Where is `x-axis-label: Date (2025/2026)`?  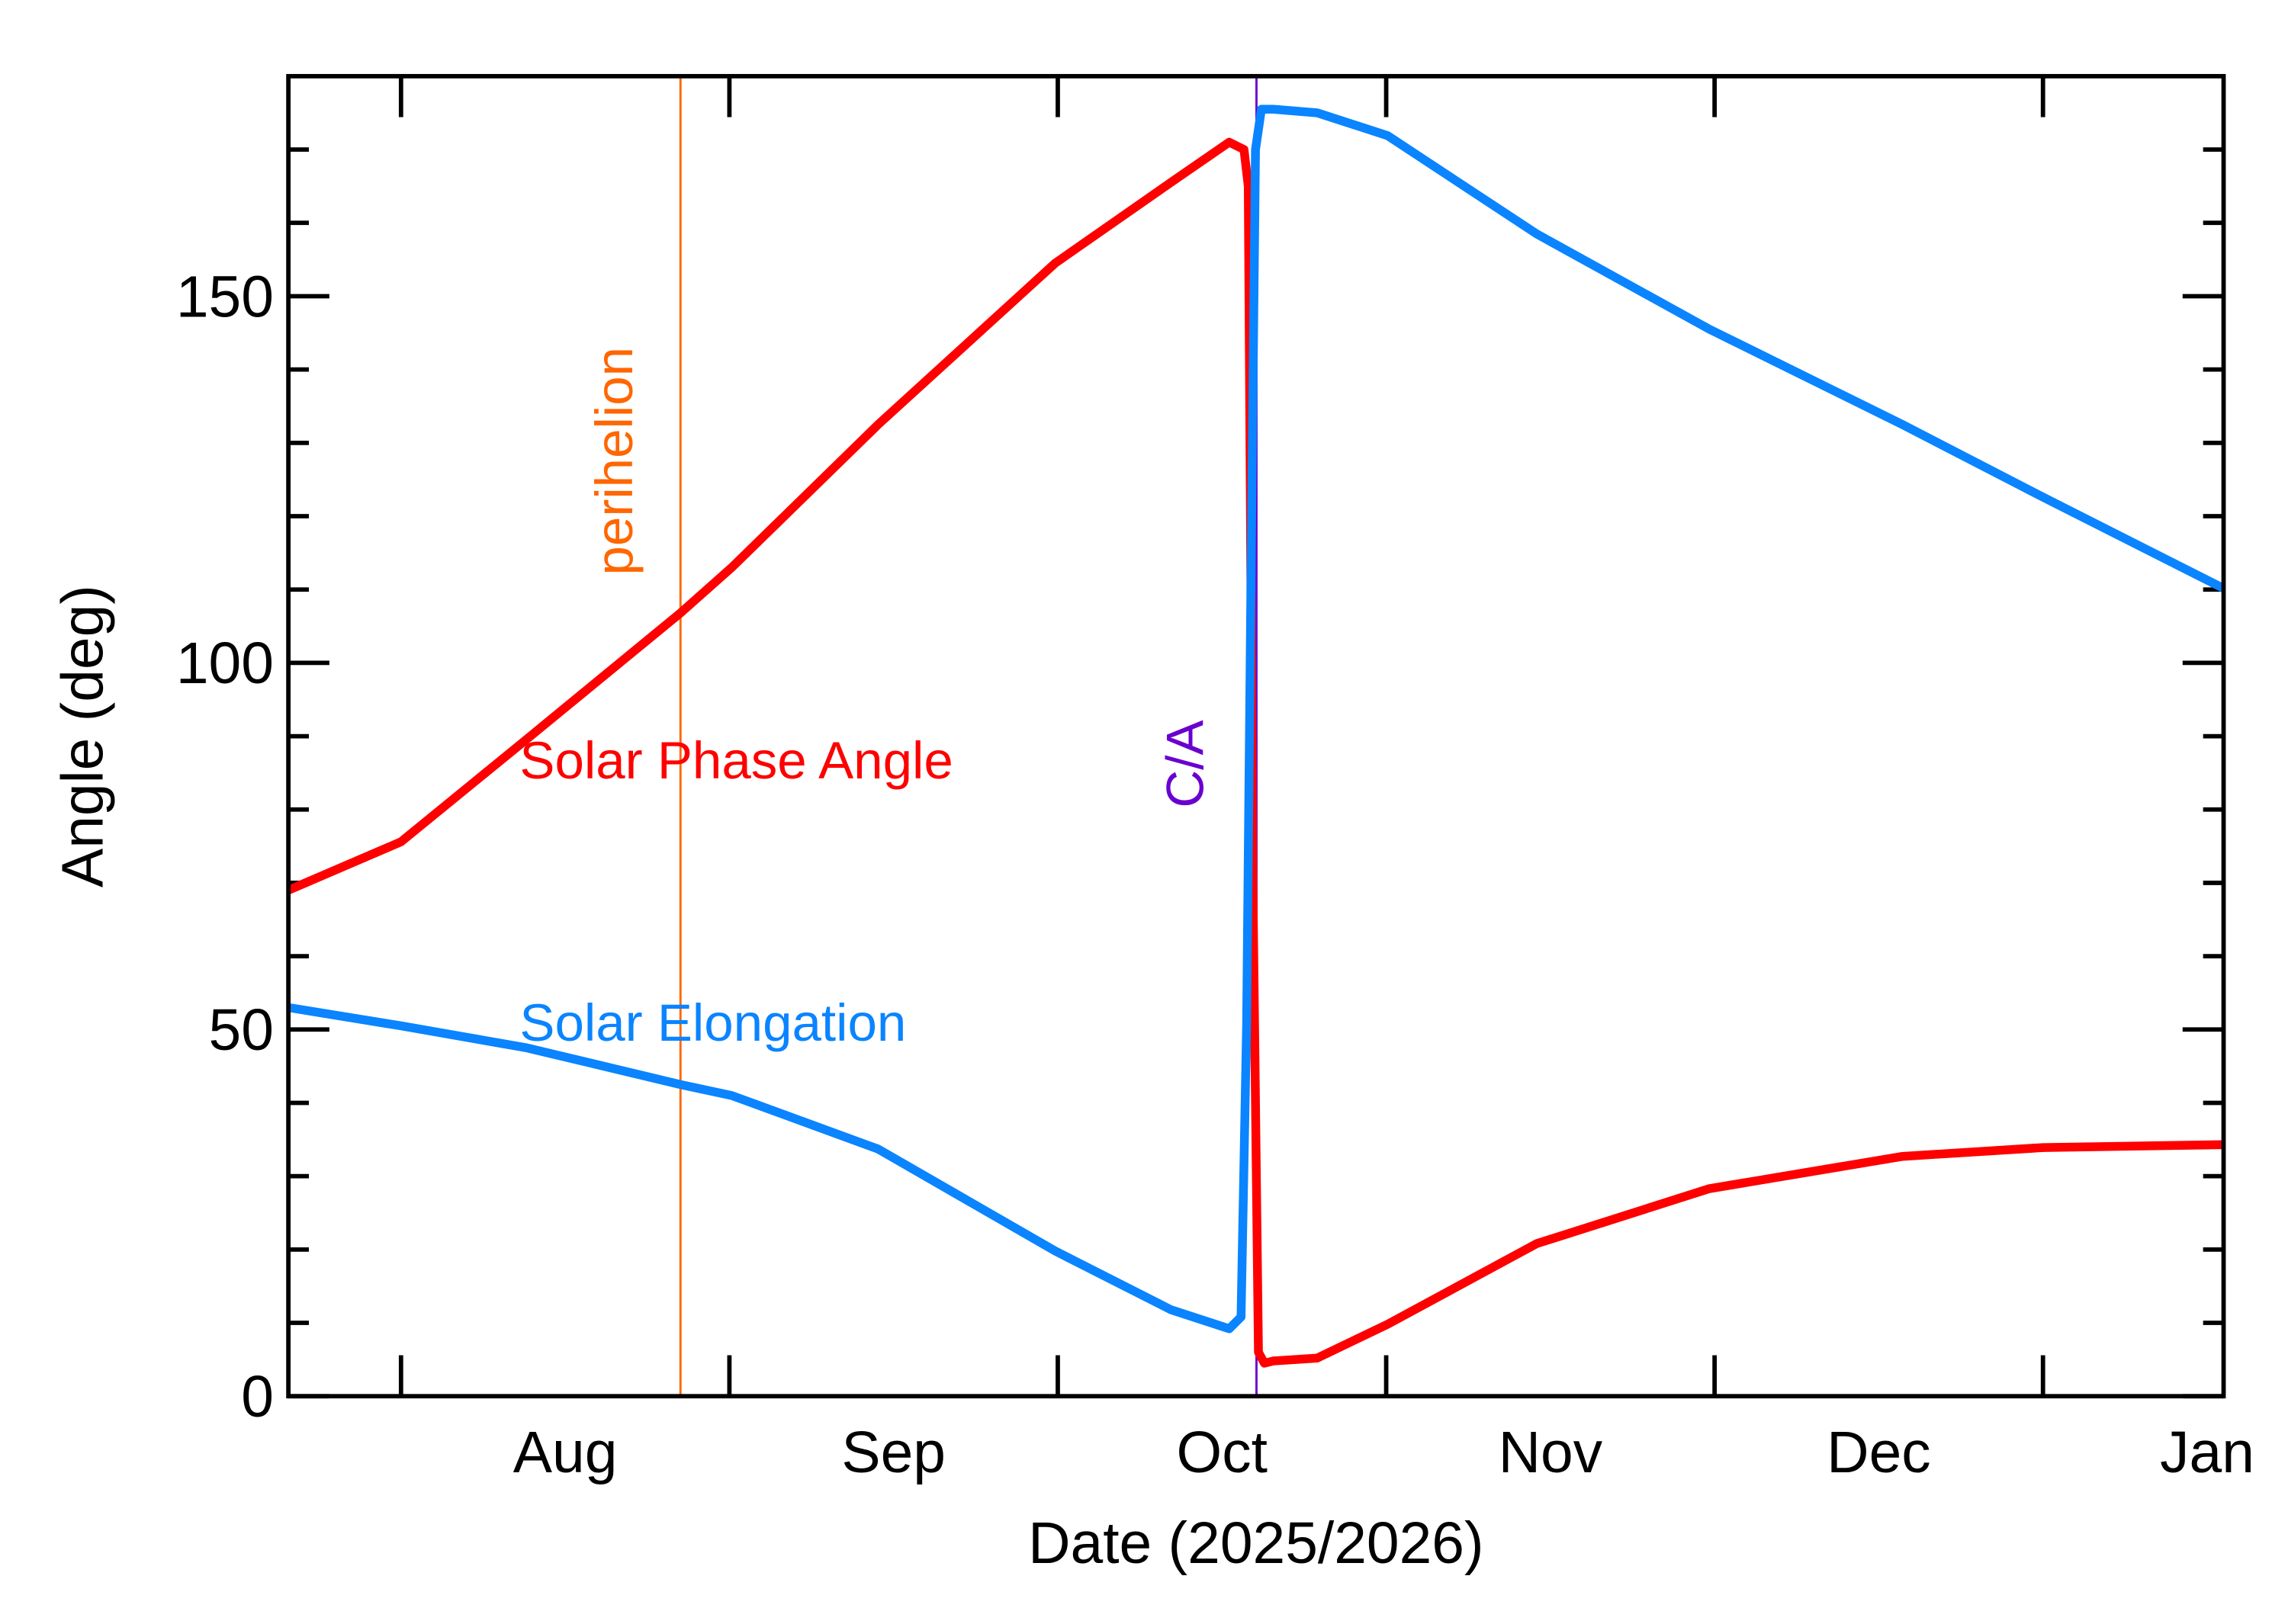
x-axis-label: Date (2025/2026) is located at coordinates (1255, 1543).